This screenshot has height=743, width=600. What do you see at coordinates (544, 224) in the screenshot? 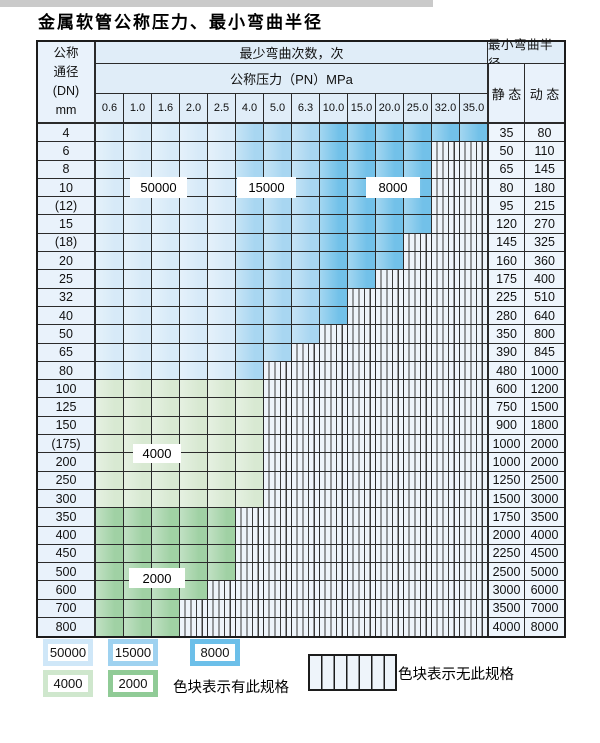
I see `dynamic-radius-cell: 270` at bounding box center [544, 224].